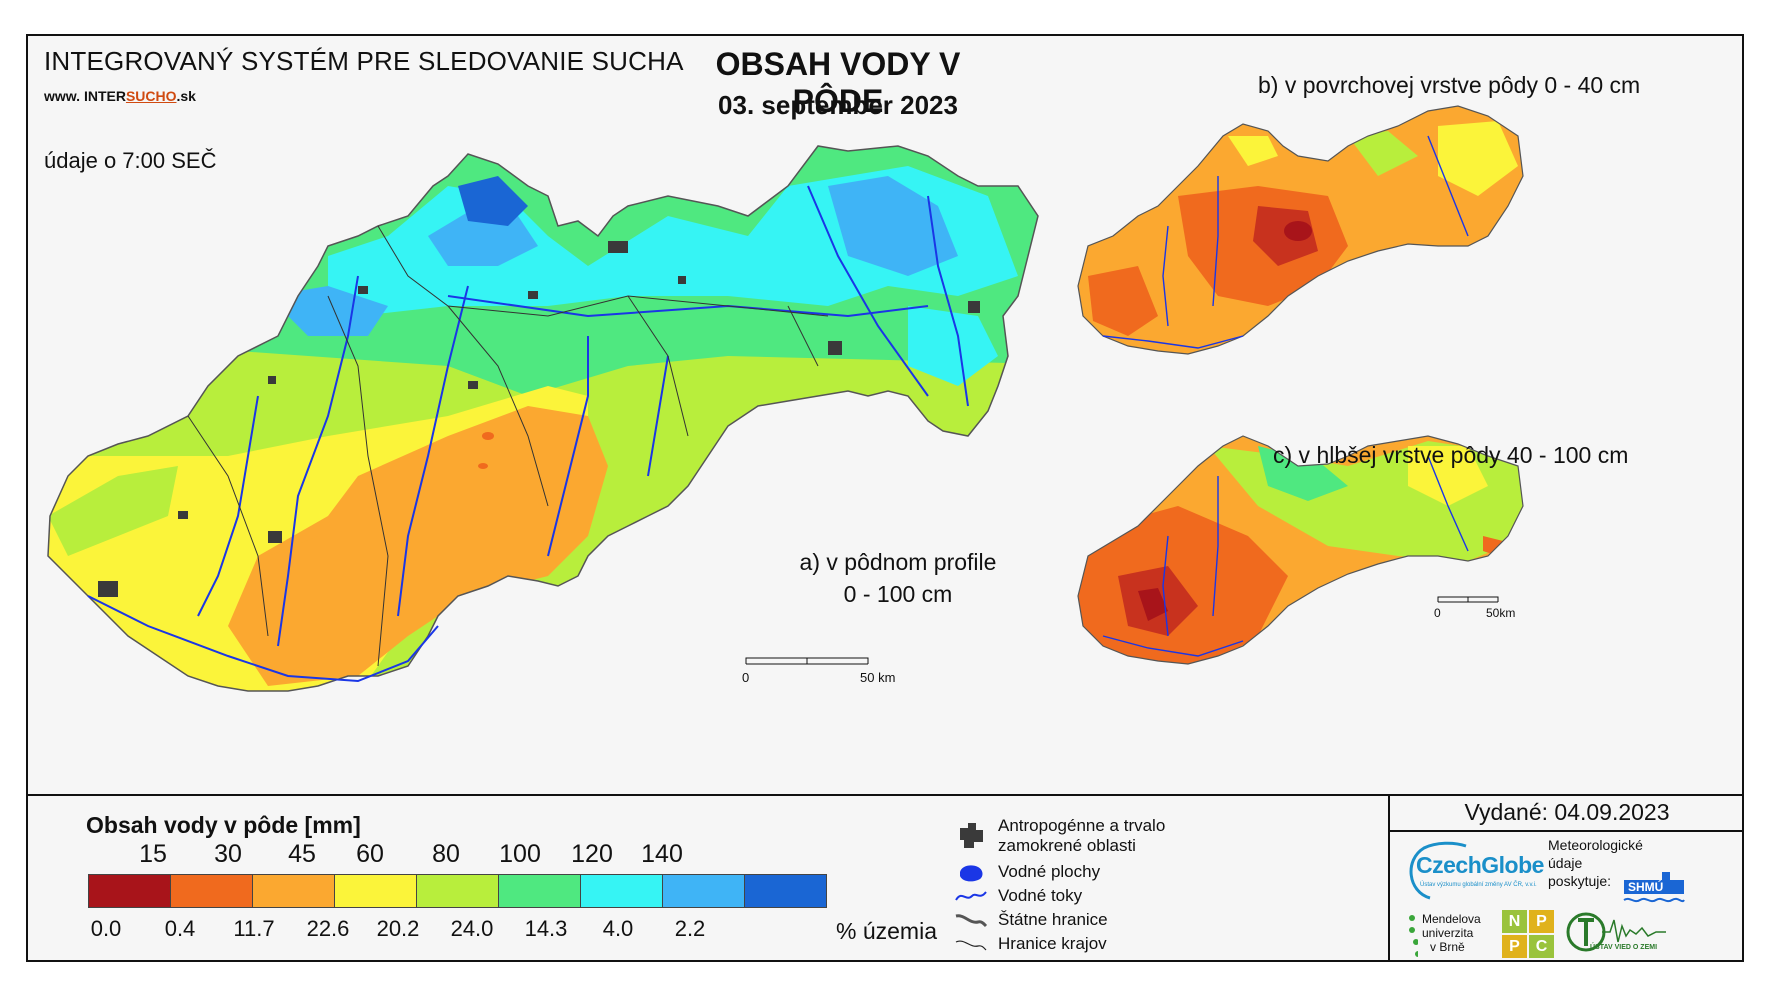 This screenshot has height=1003, width=1772. I want to click on meteo-line3: poskytuje:, so click(1580, 881).